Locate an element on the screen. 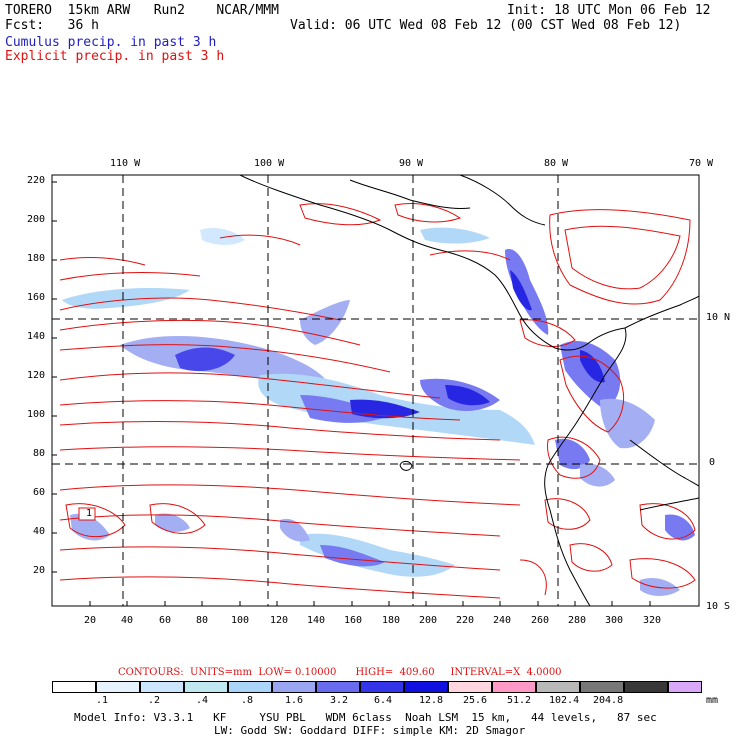  y-tick: 100 is located at coordinates (36, 414).